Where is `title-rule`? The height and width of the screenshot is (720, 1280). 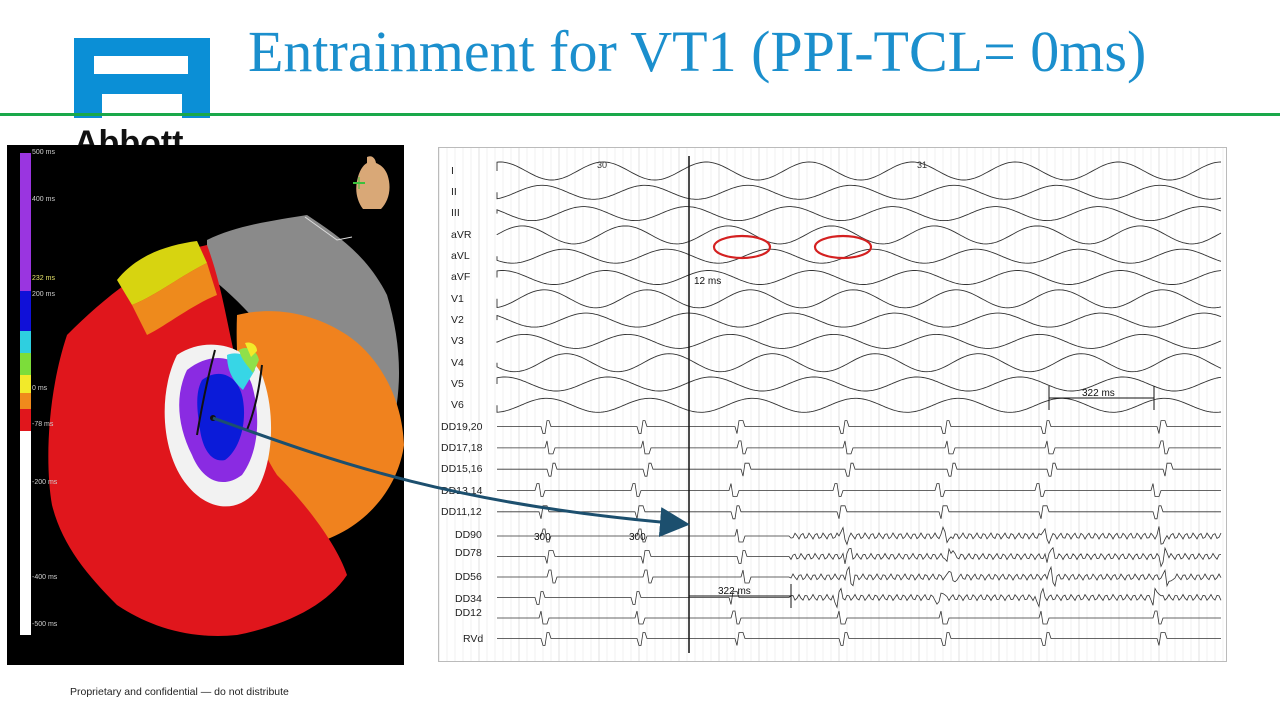
title-rule is located at coordinates (640, 114).